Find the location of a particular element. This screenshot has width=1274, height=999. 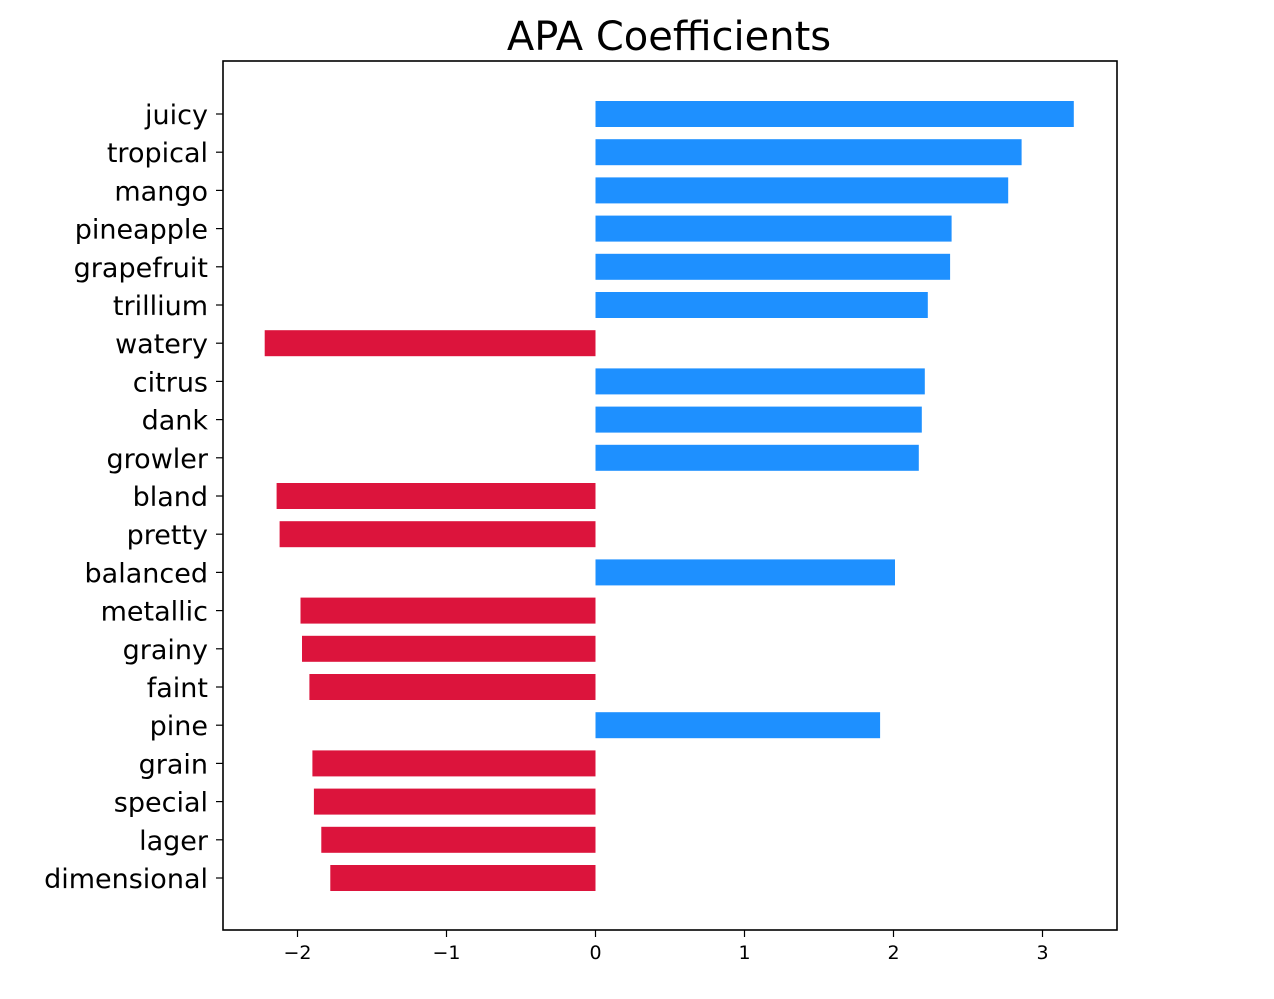

y-tick-label-bland: bland is located at coordinates (170, 497).